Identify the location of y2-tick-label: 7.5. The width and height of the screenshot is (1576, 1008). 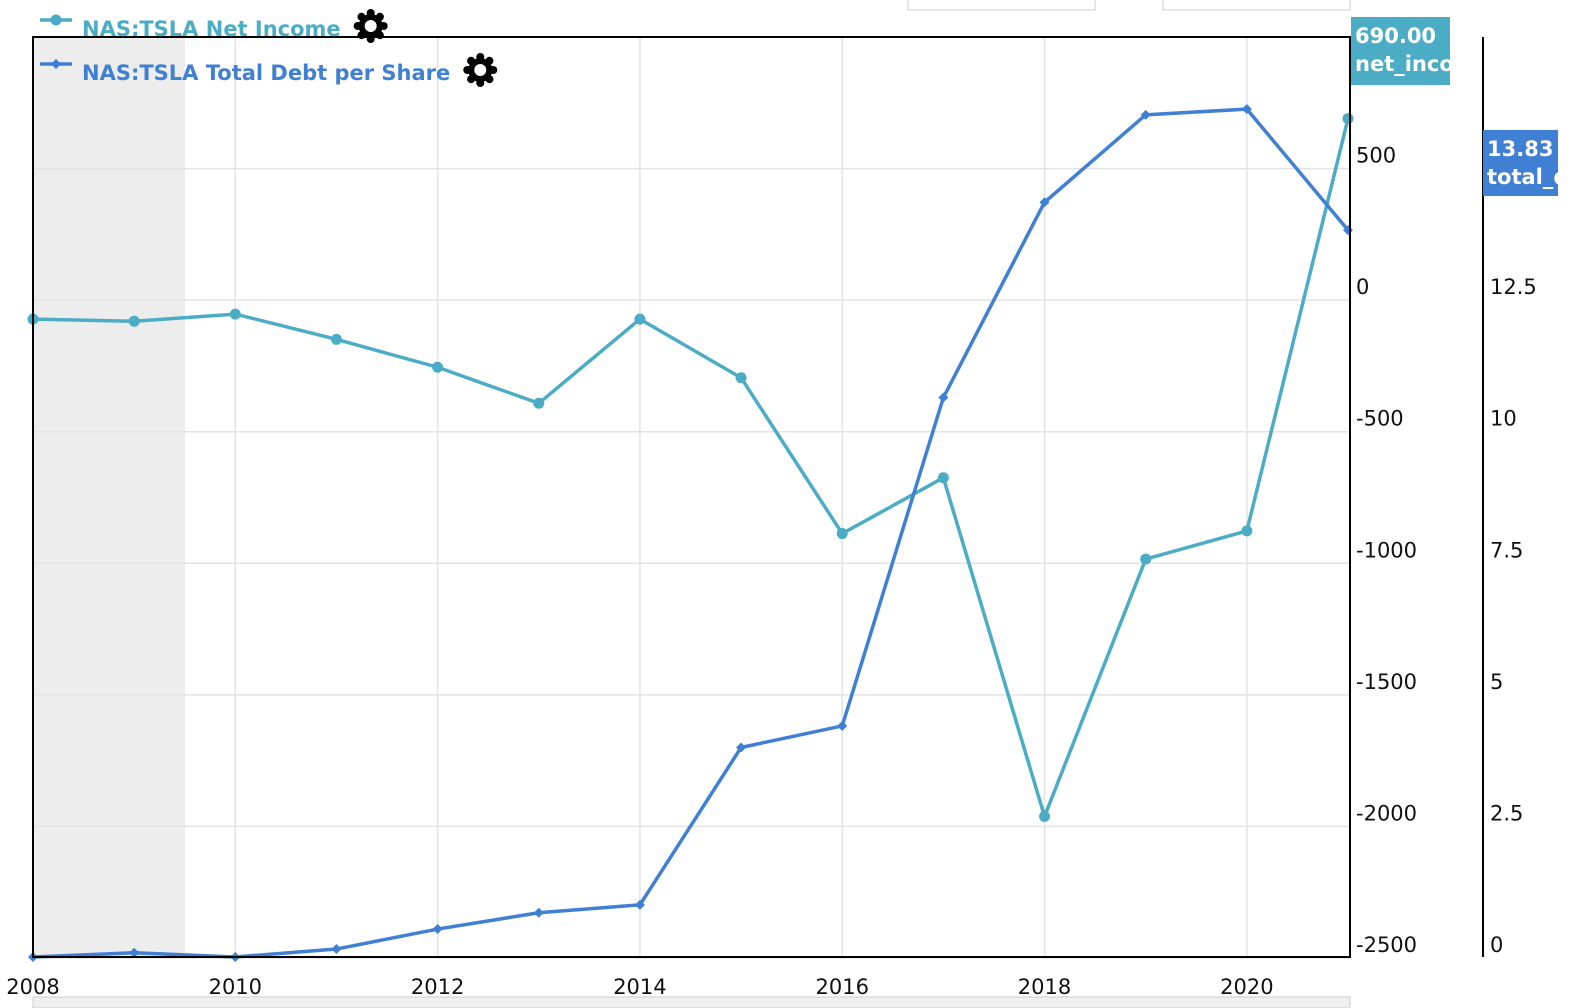
(1506, 550).